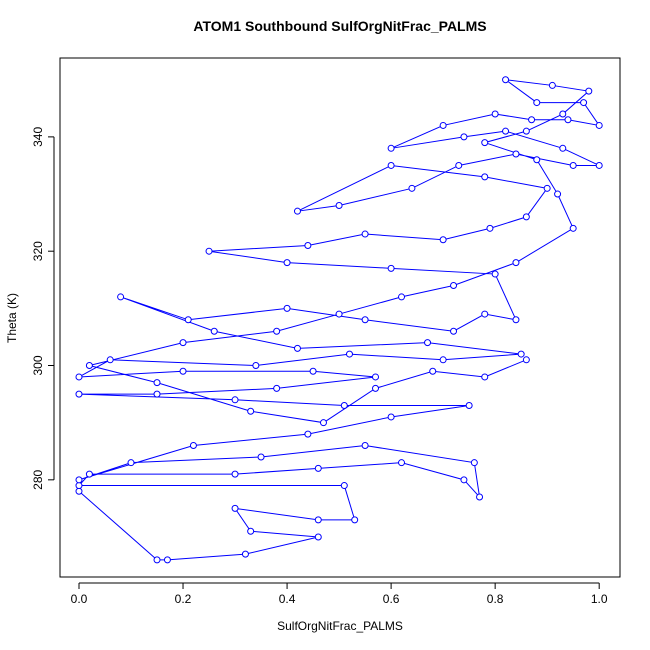 The height and width of the screenshot is (650, 650). What do you see at coordinates (12, 318) in the screenshot?
I see `y-axis-label: Theta (K)` at bounding box center [12, 318].